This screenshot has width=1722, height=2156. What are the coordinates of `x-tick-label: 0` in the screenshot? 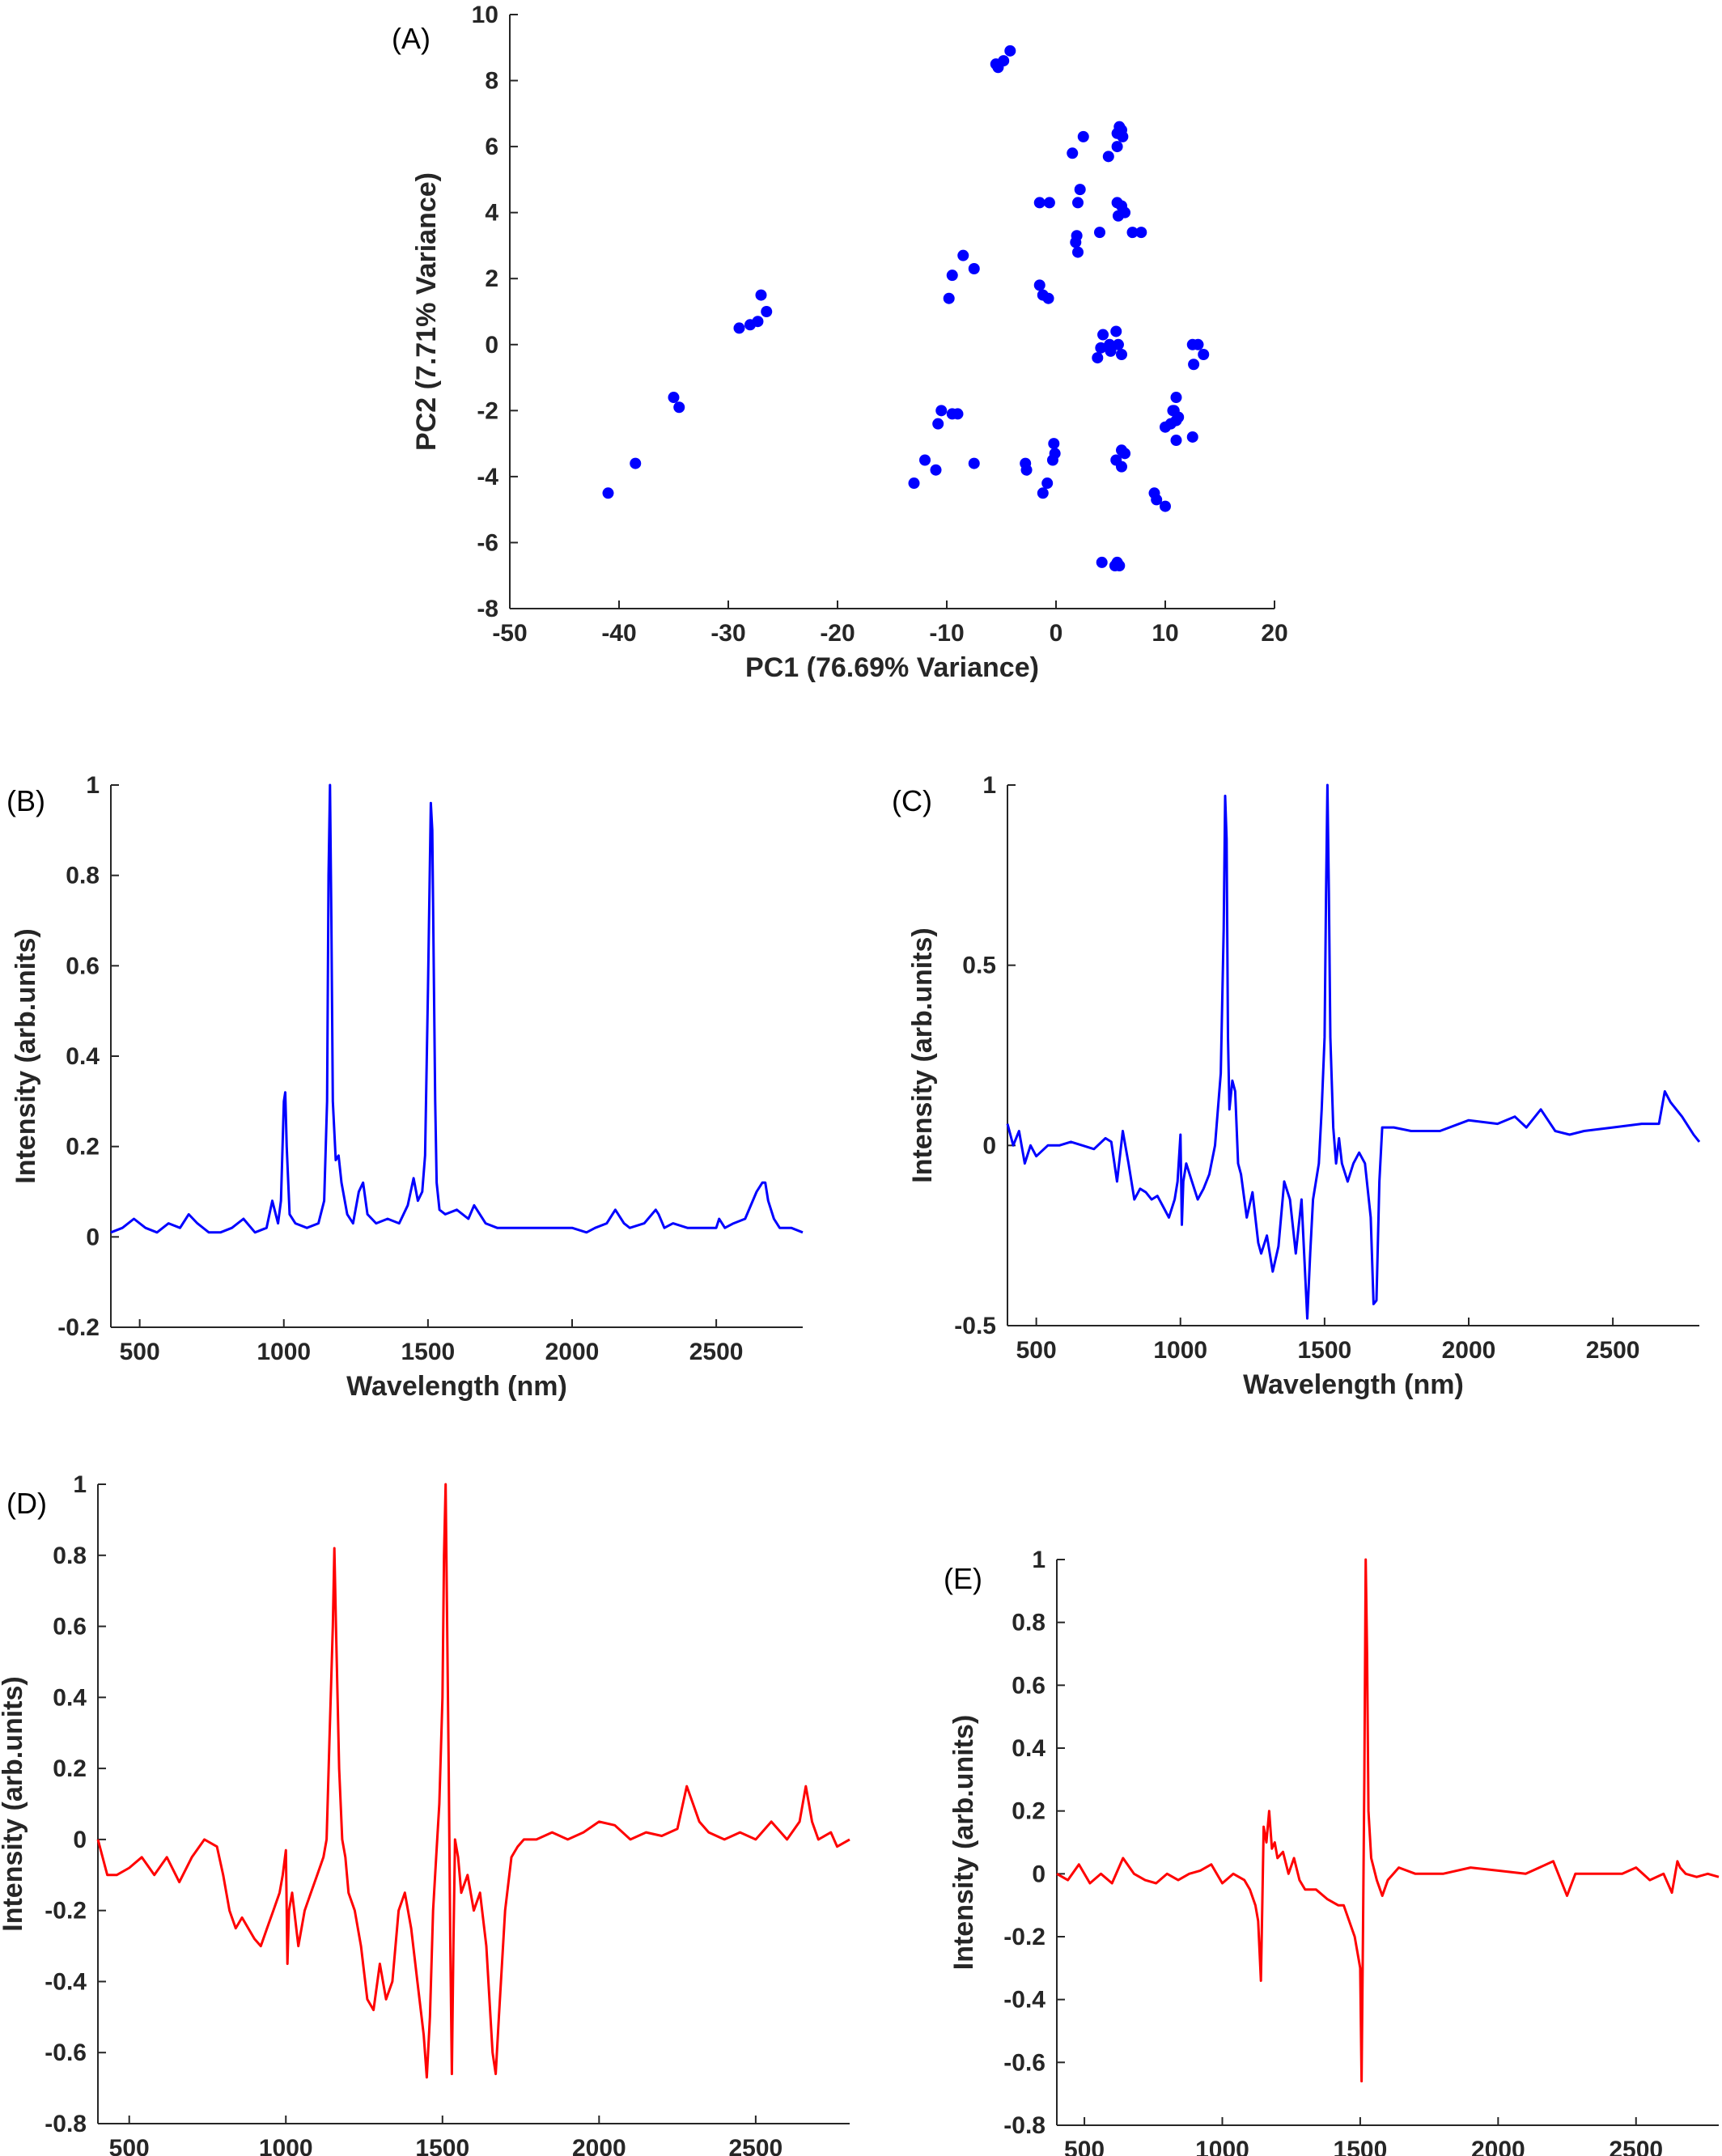 It's located at (1057, 633).